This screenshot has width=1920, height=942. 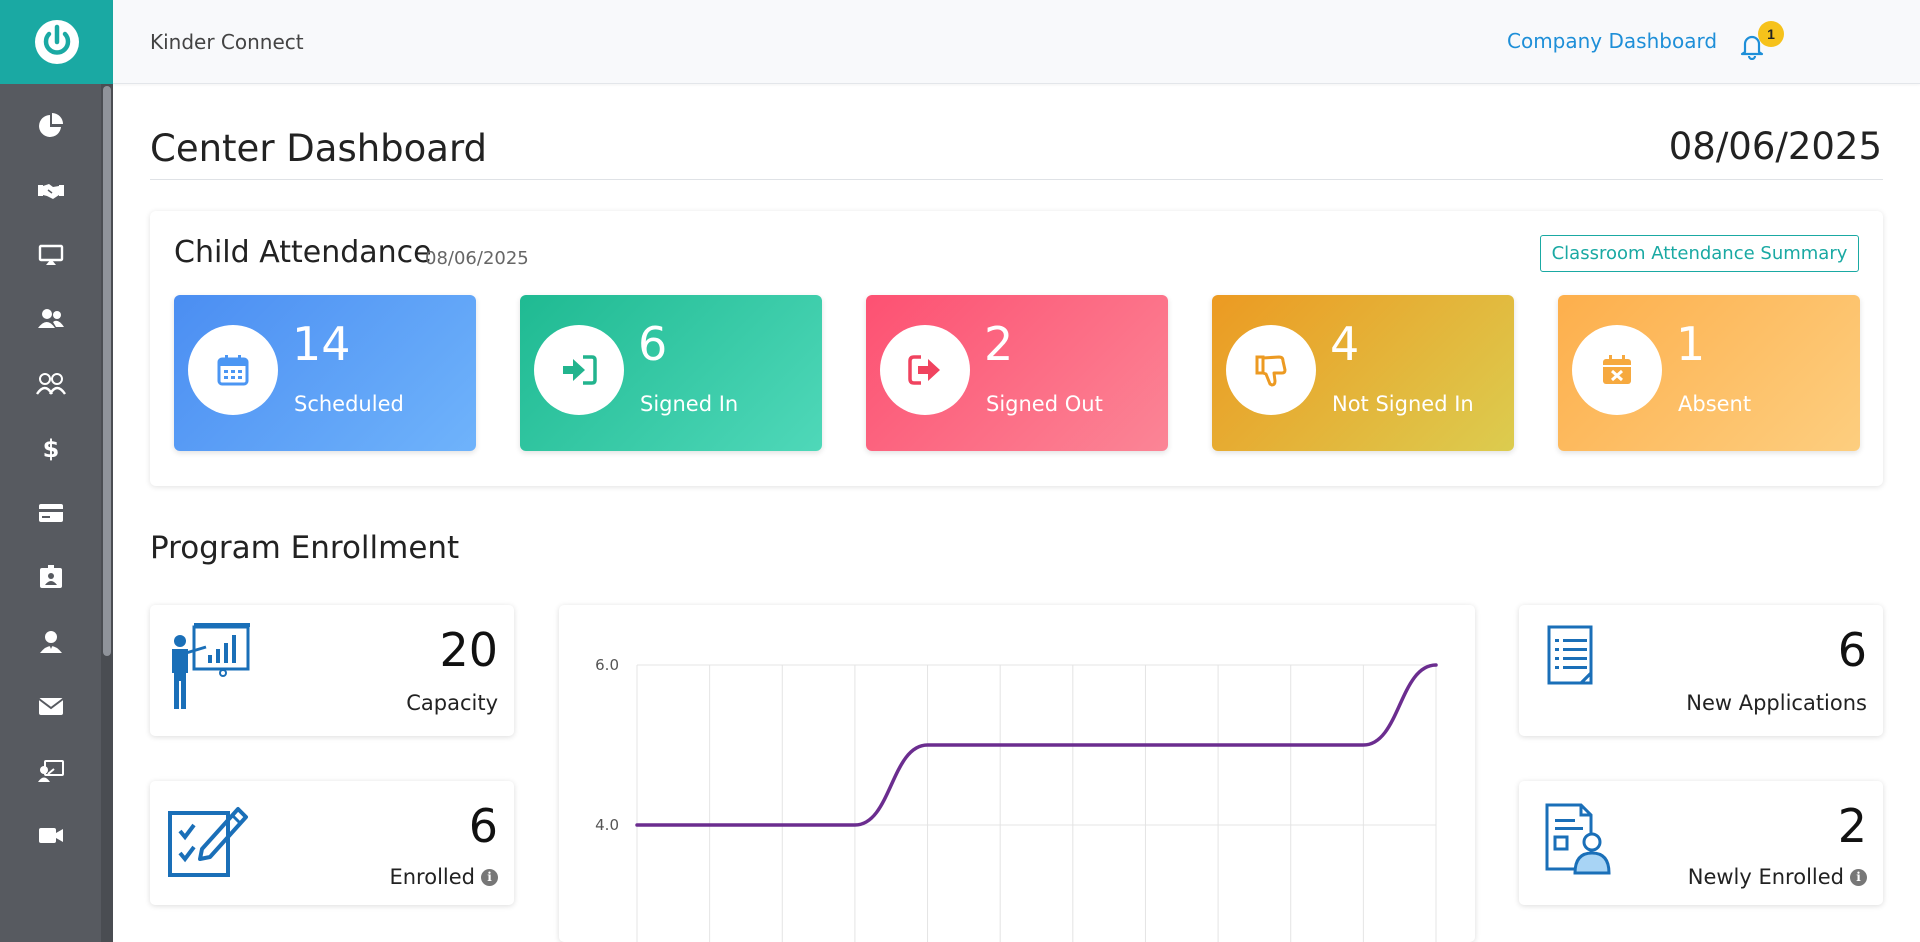 I want to click on sidebar: $, so click(x=56, y=471).